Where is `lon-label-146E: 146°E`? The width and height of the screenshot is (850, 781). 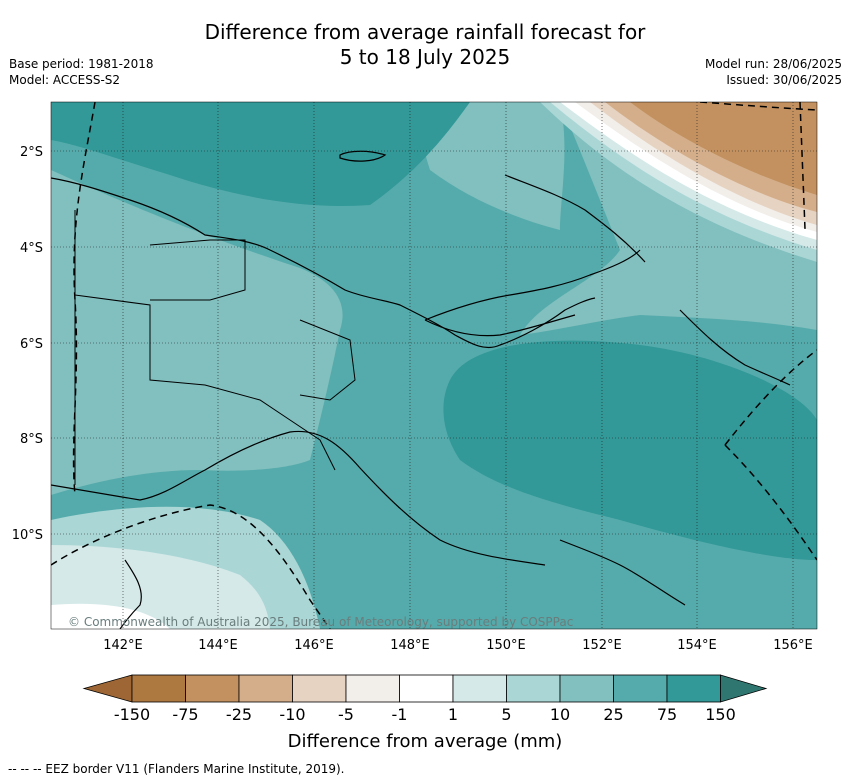 lon-label-146E: 146°E is located at coordinates (314, 645).